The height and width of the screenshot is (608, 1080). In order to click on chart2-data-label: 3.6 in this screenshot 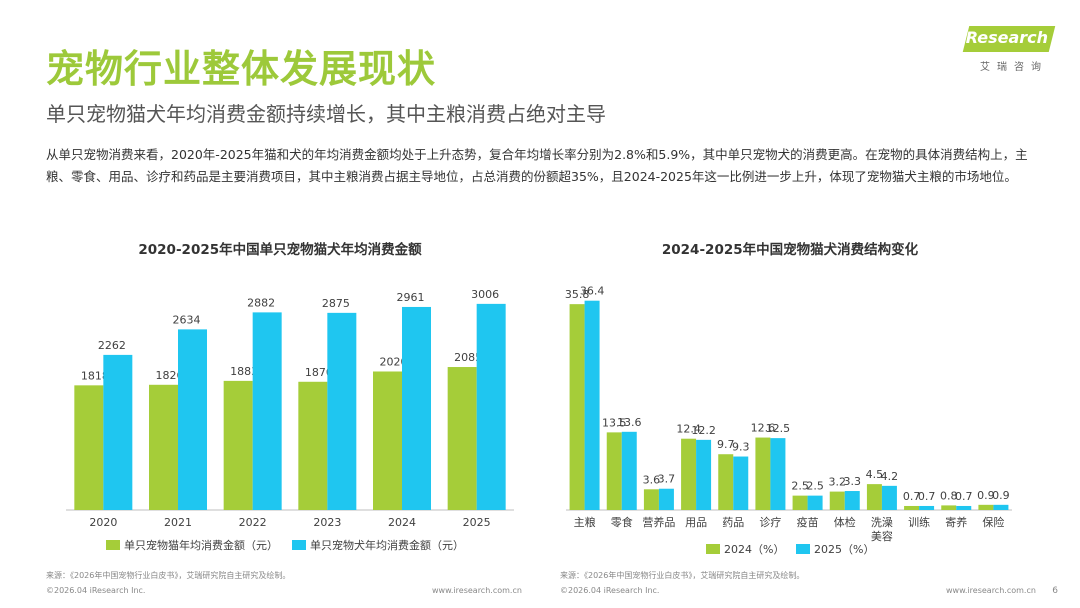, I will do `click(652, 479)`.